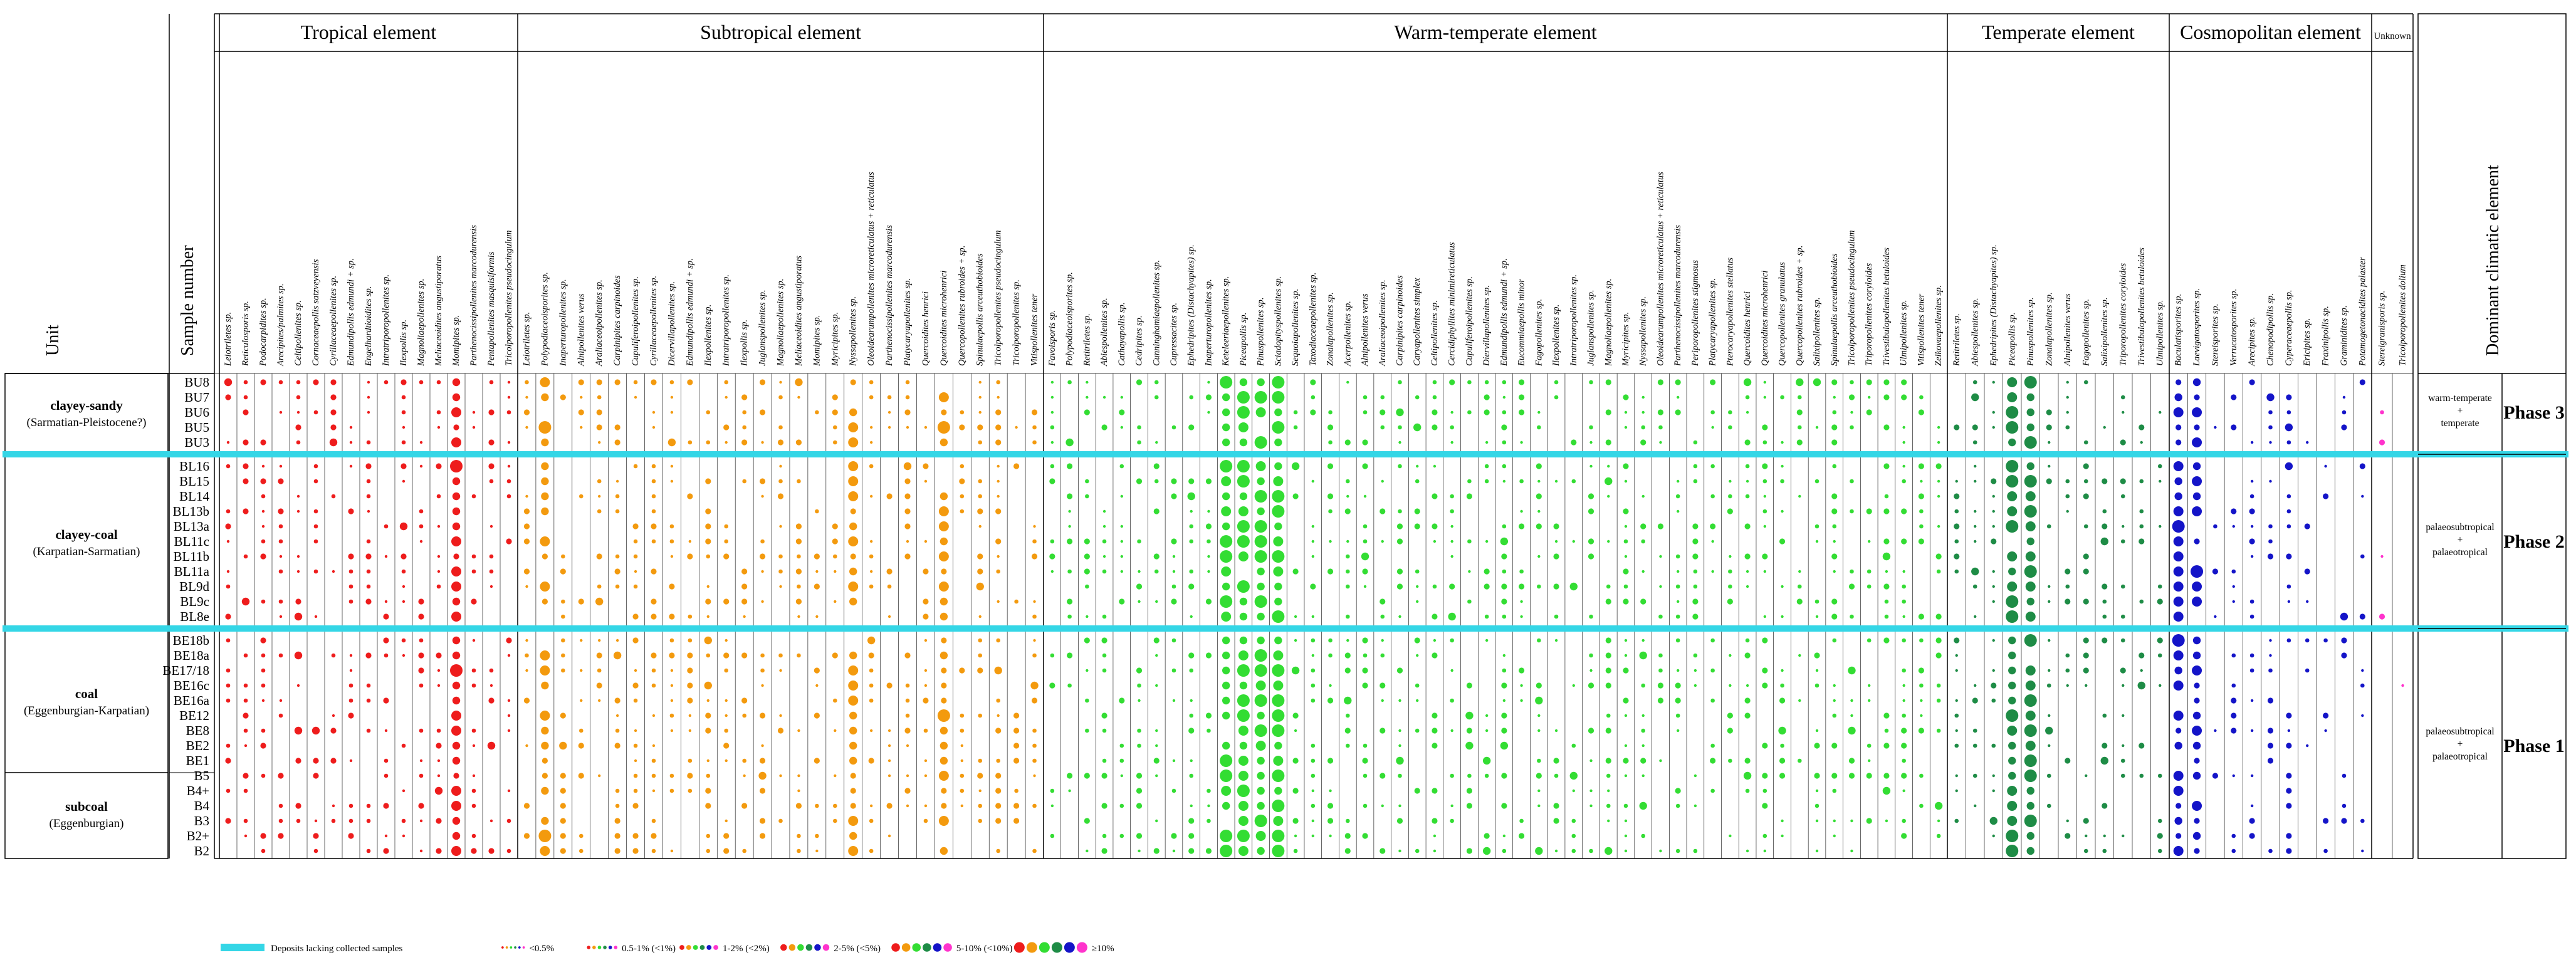 The width and height of the screenshot is (2576, 965). Describe the element at coordinates (87, 422) in the screenshot. I see `unit-age: (Sarmatian-Pleistocene?)` at that location.